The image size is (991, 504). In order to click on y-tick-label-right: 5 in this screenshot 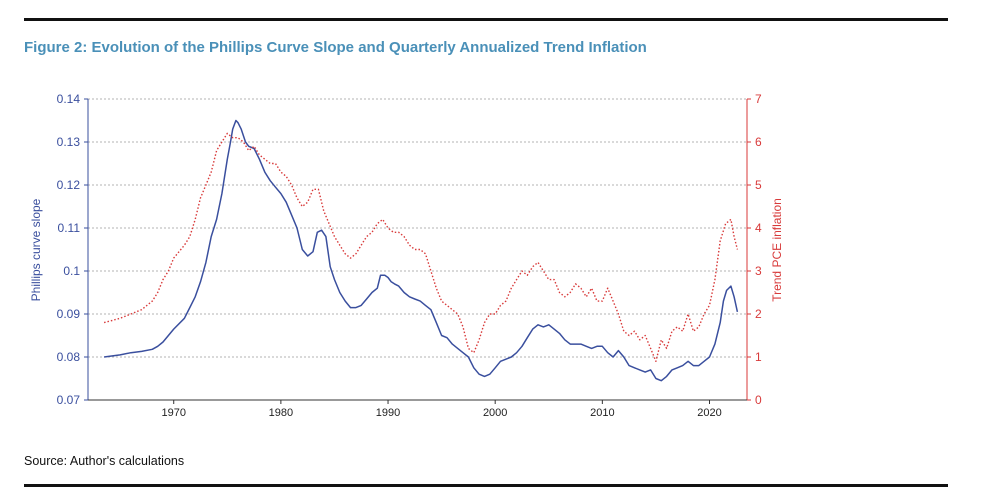, I will do `click(758, 185)`.